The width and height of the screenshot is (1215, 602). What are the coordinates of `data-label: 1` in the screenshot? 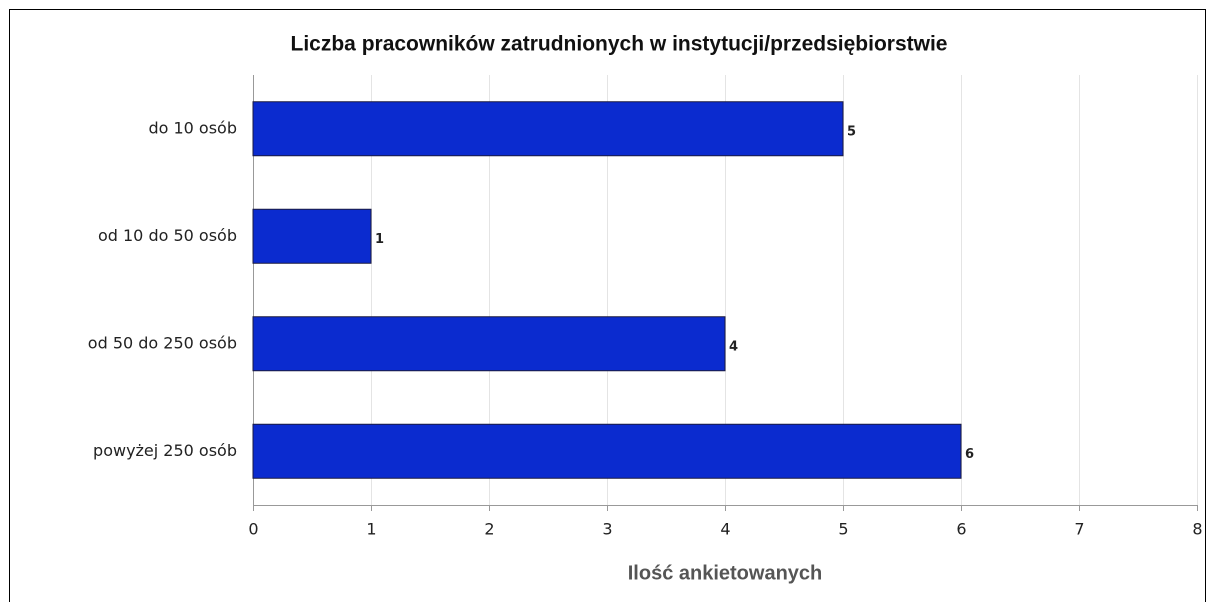 It's located at (379, 239).